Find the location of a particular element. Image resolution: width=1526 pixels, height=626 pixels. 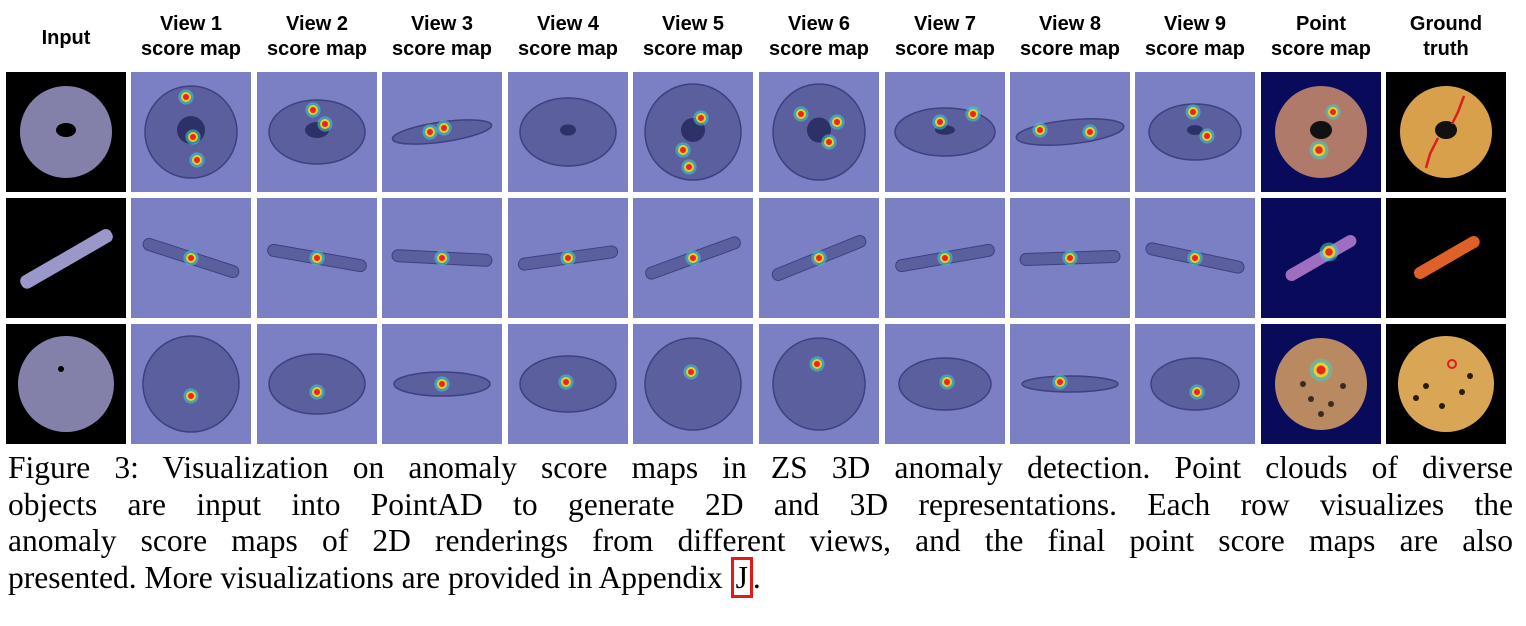

bagel-view-3-score-map is located at coordinates (442, 132).